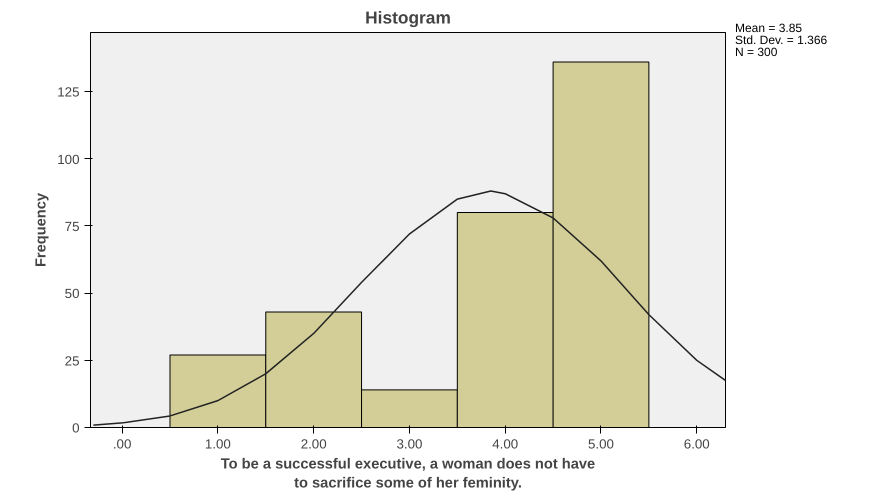 Image resolution: width=880 pixels, height=494 pixels. I want to click on text: Std. Dev. = 1.366, so click(781, 40).